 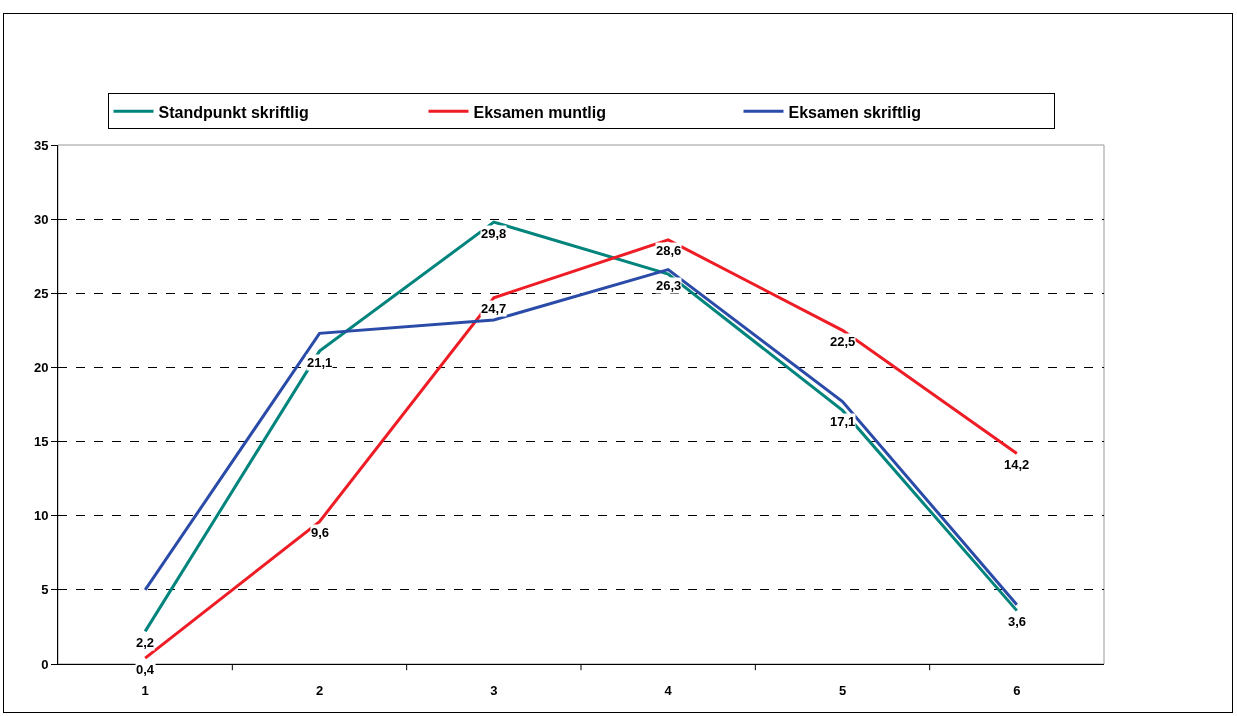 What do you see at coordinates (41, 219) in the screenshot?
I see `y-tick-label: 30` at bounding box center [41, 219].